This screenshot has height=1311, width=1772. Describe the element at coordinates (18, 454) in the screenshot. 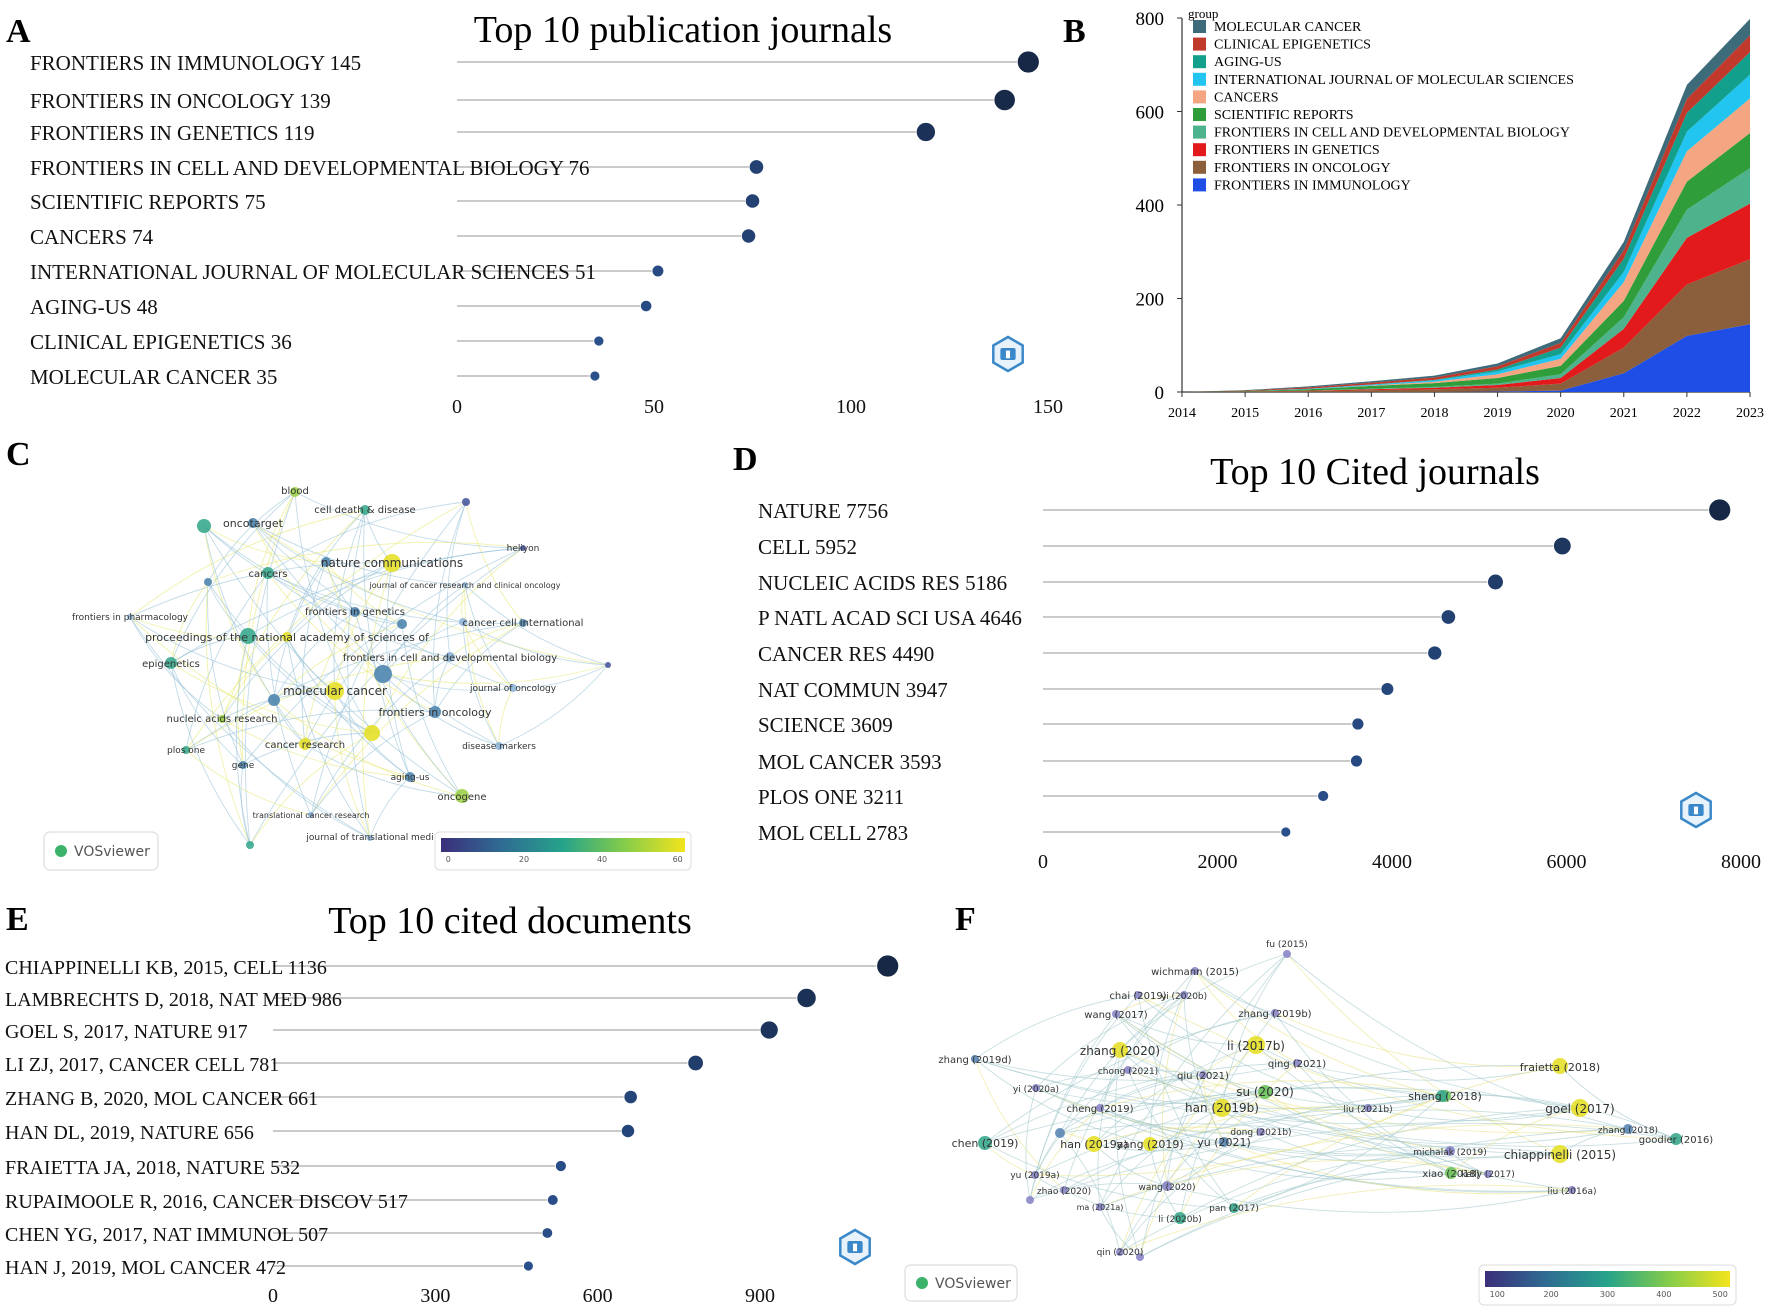

I see `panel-label-c: C` at that location.